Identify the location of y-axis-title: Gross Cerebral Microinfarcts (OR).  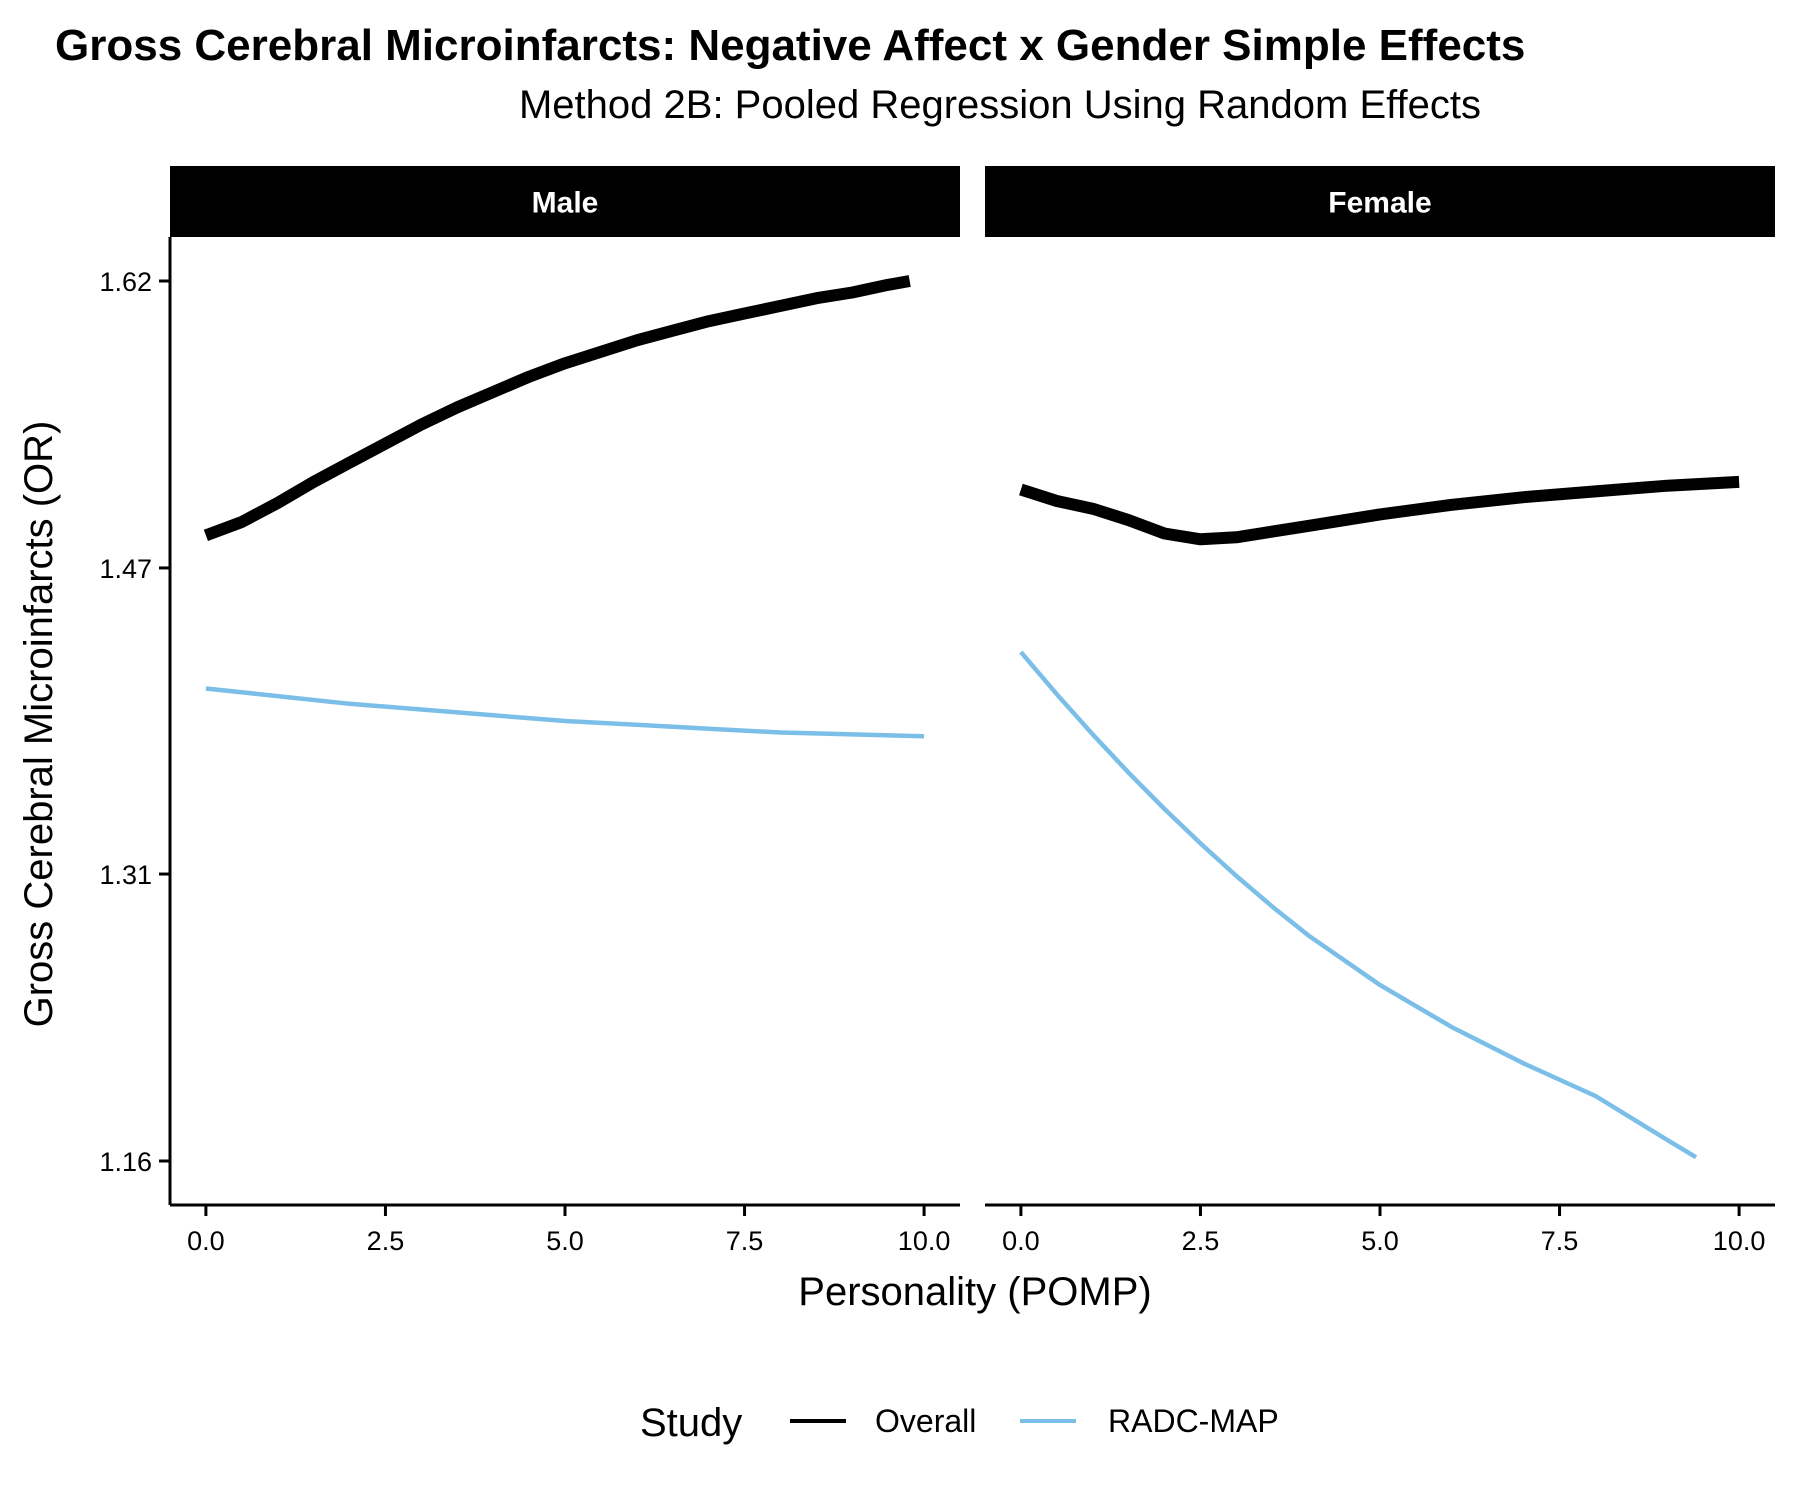
(39, 724).